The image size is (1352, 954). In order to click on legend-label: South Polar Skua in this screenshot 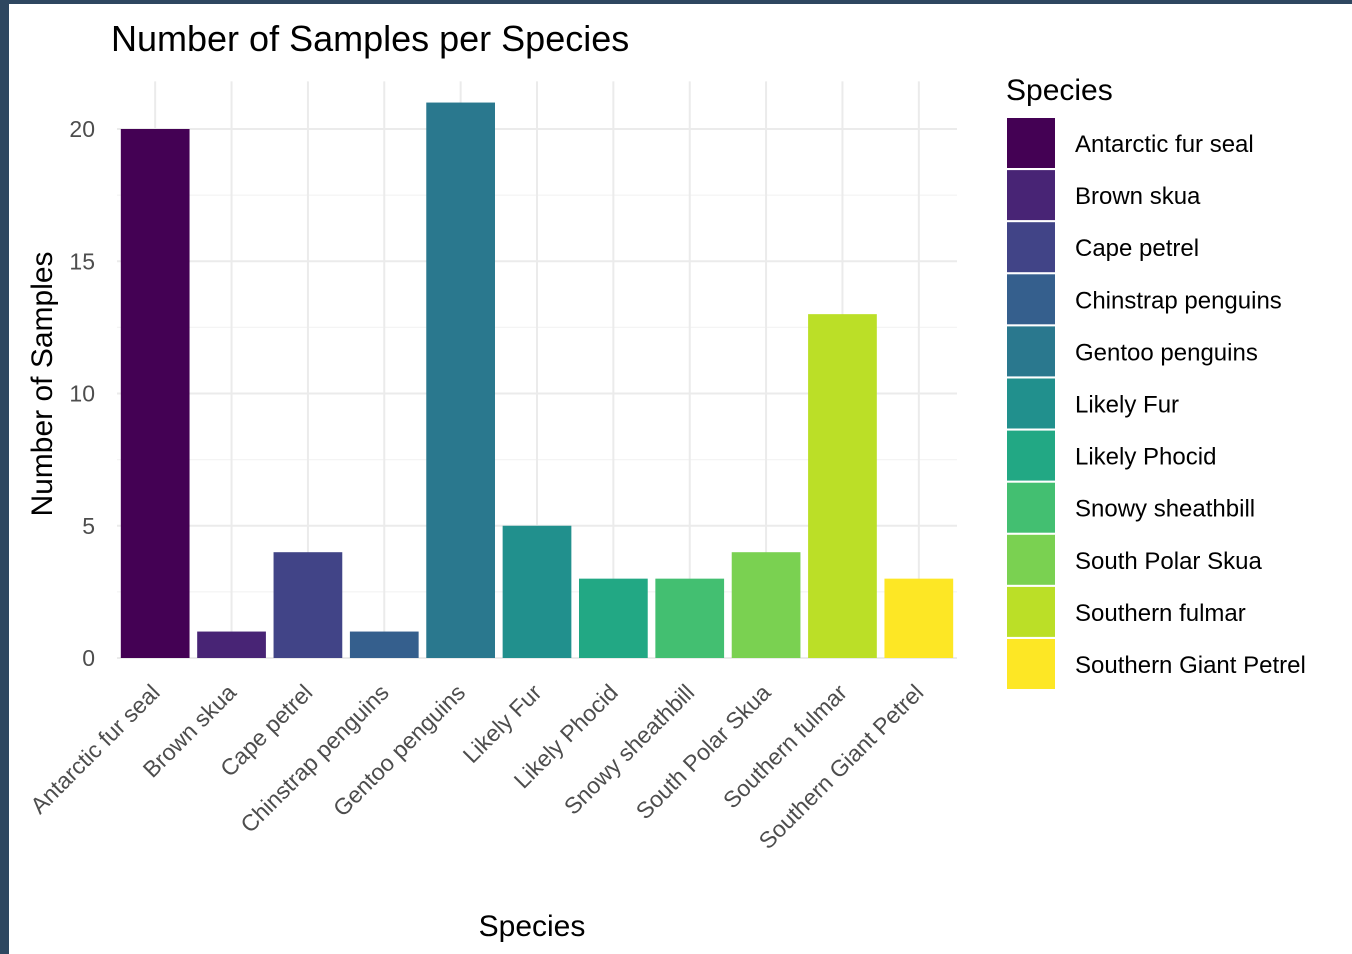, I will do `click(1168, 561)`.